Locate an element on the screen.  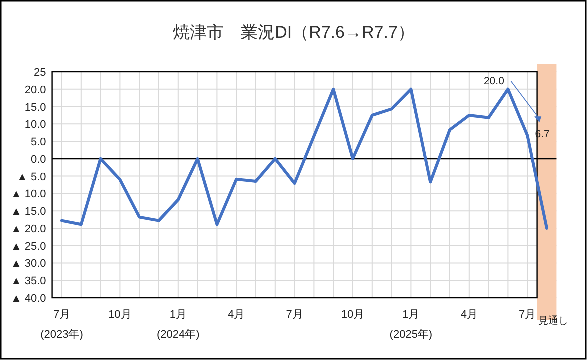
y-tick-label: ▲ 10.0 is located at coordinates (28, 194).